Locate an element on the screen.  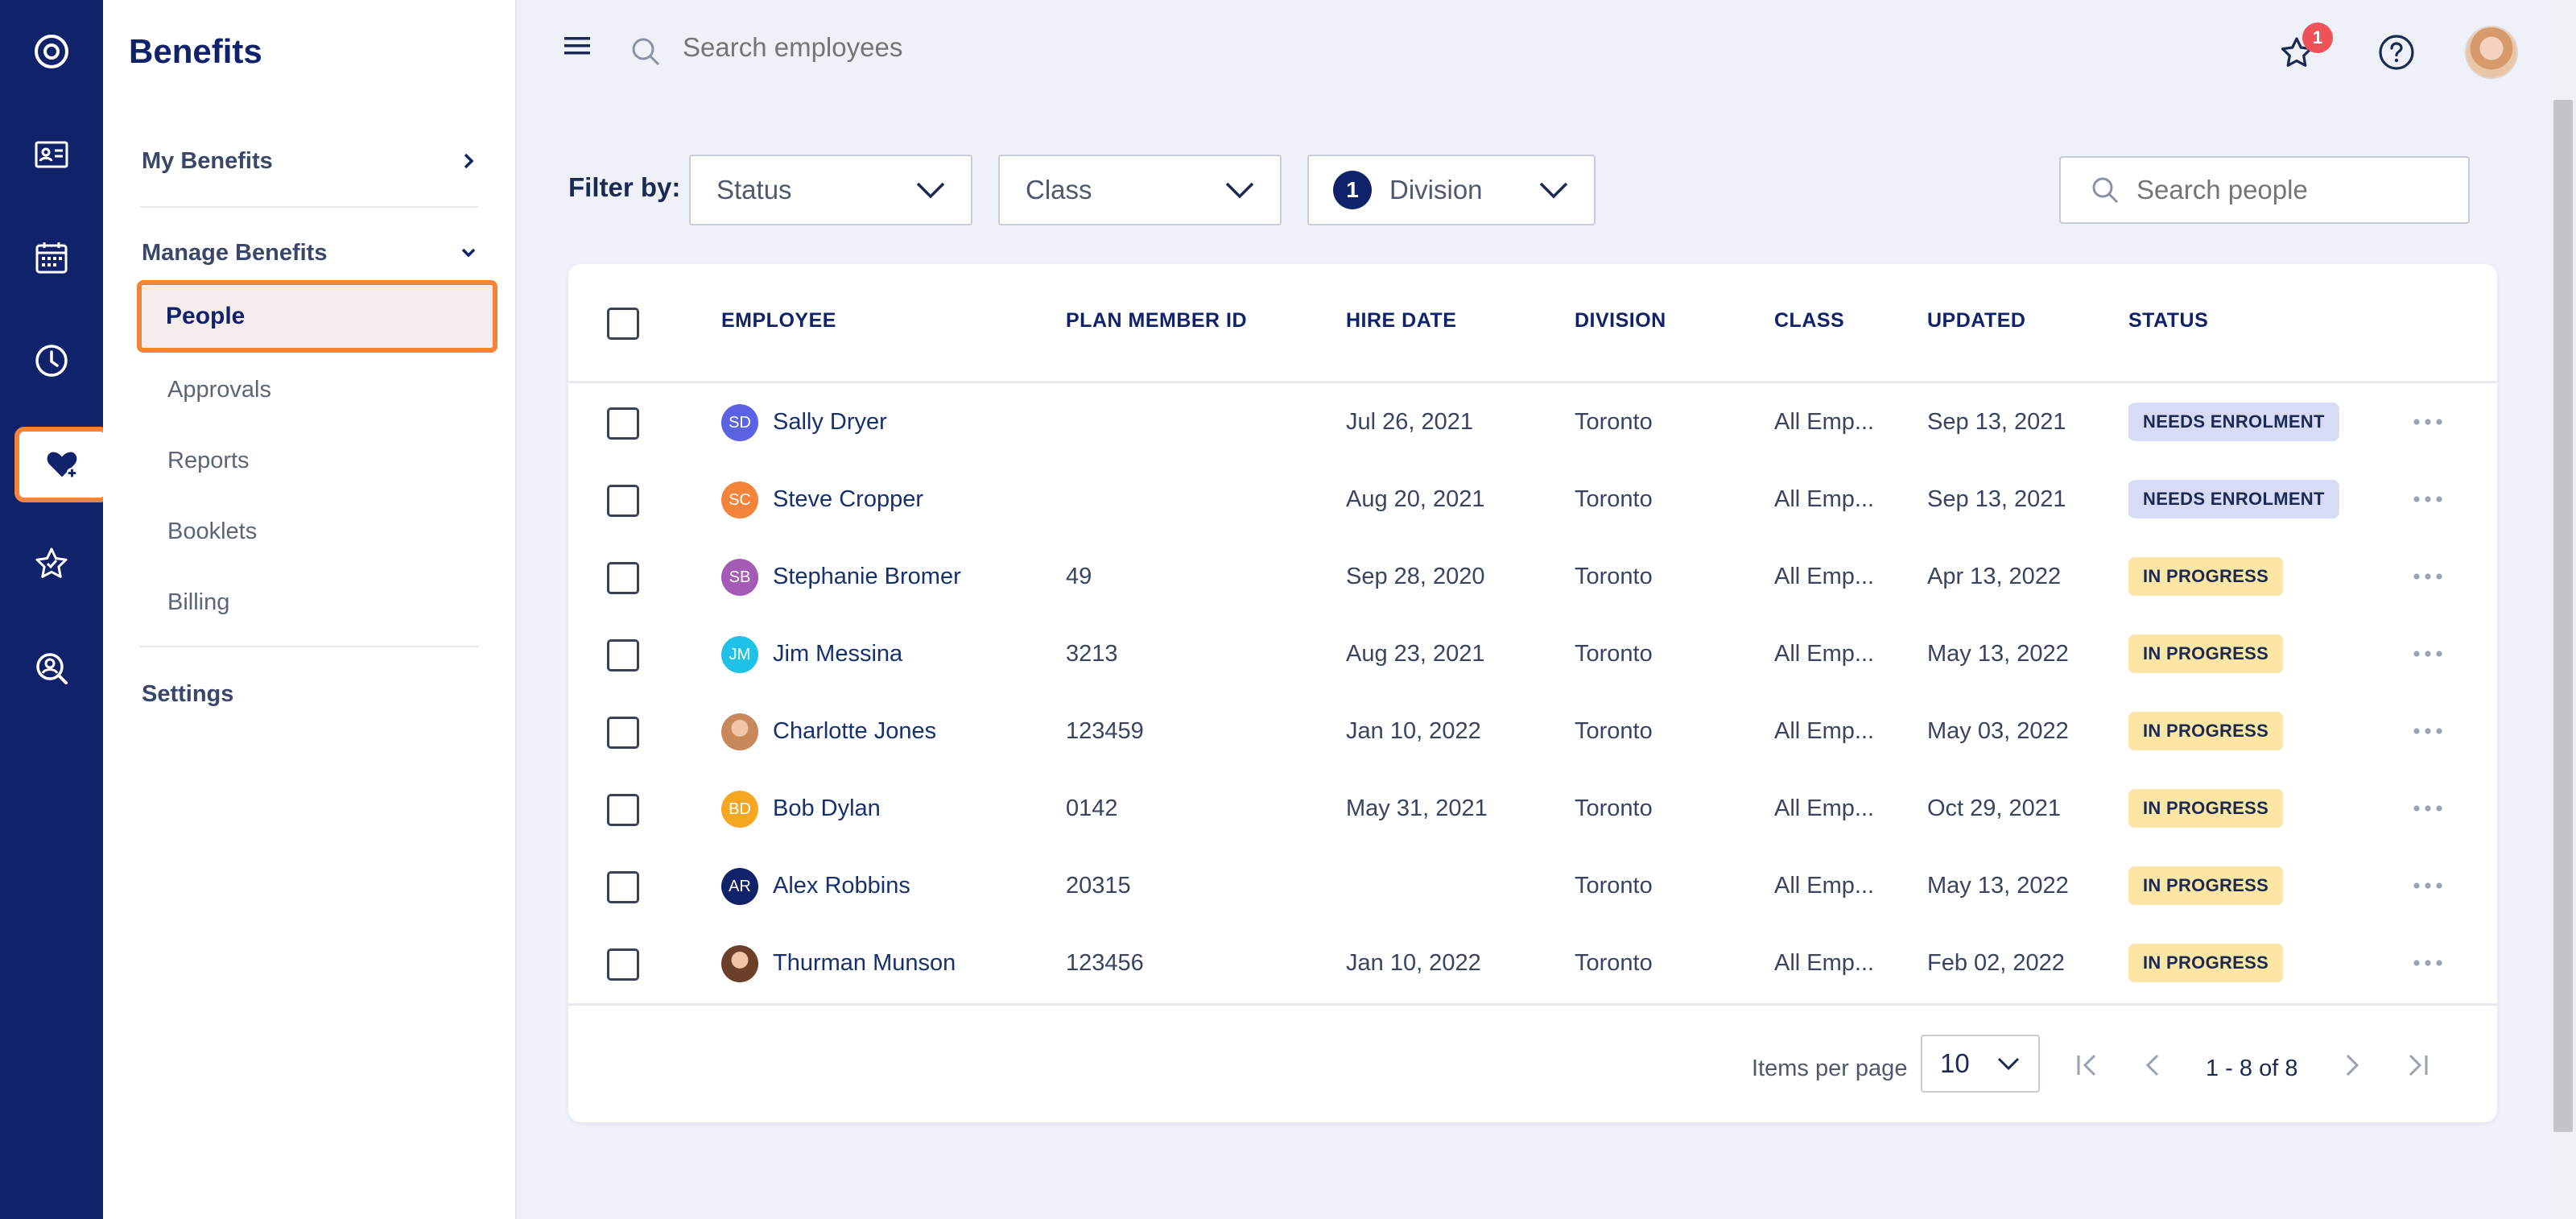
employee-name-link: Bob Dylan is located at coordinates (827, 808).